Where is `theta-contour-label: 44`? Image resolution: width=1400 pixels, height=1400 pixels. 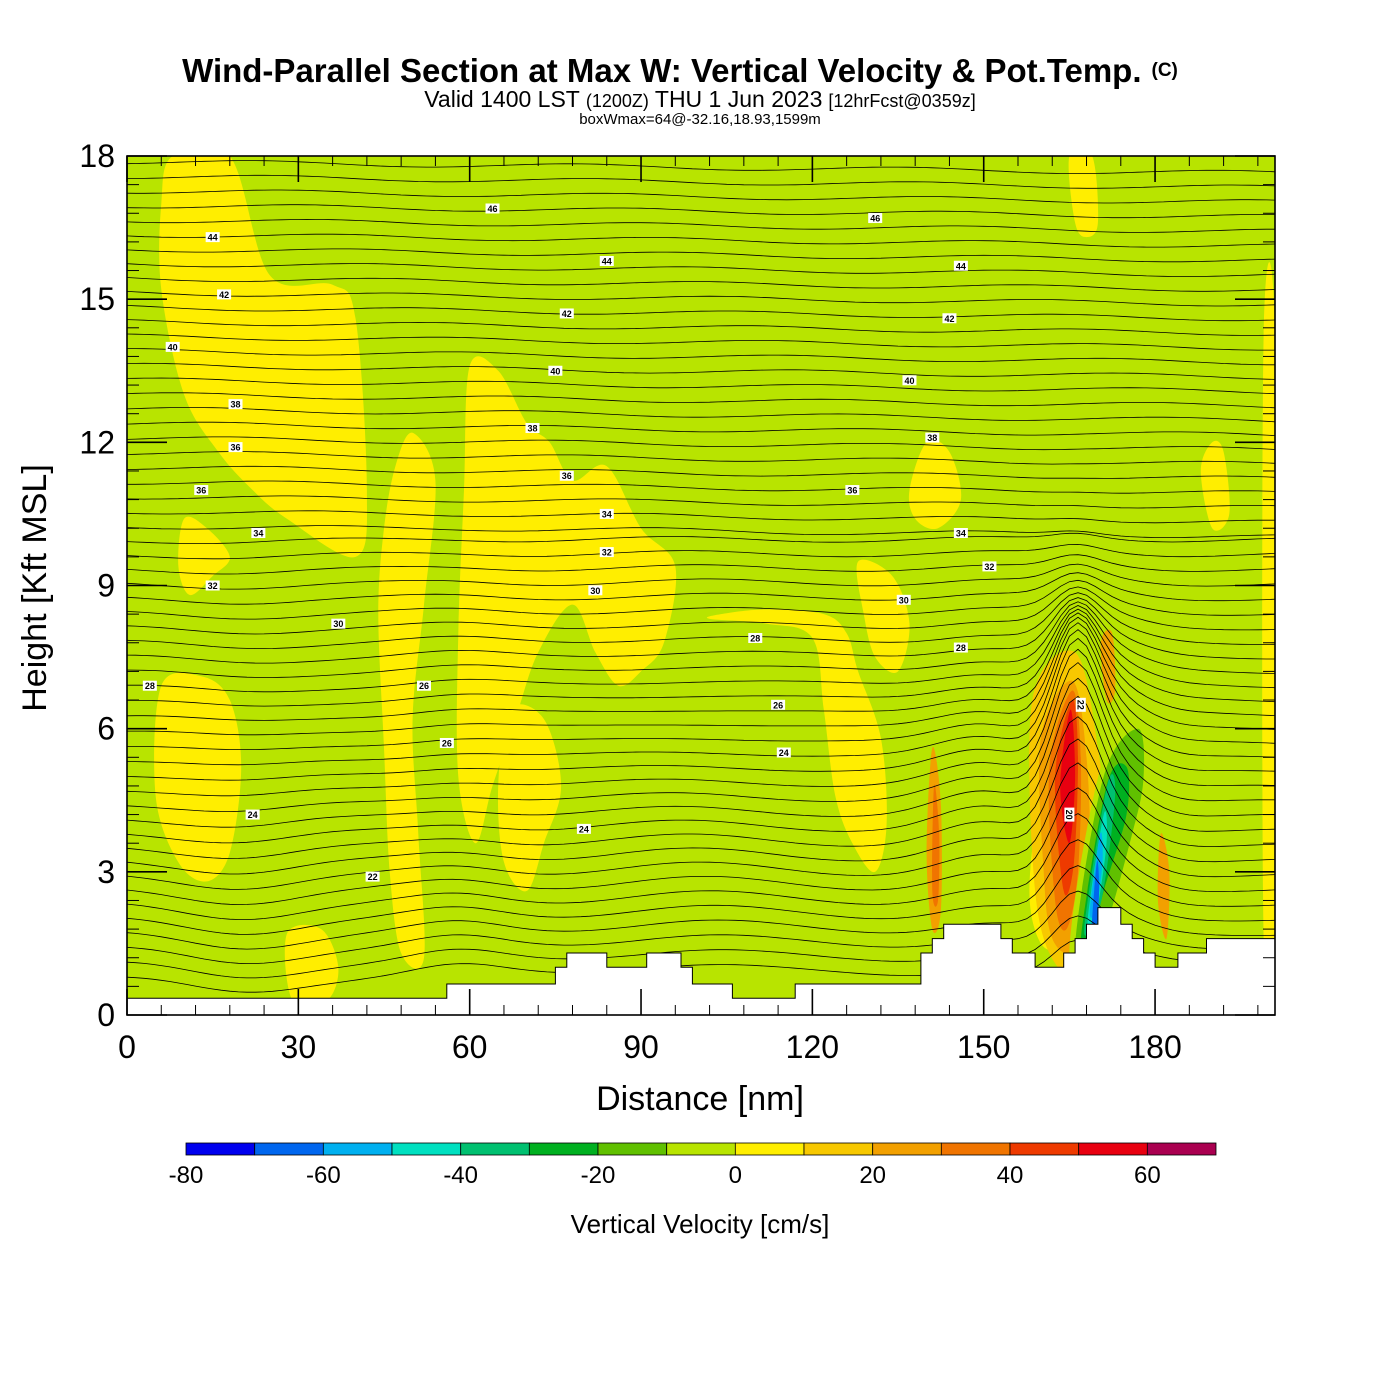 theta-contour-label: 44 is located at coordinates (606, 260).